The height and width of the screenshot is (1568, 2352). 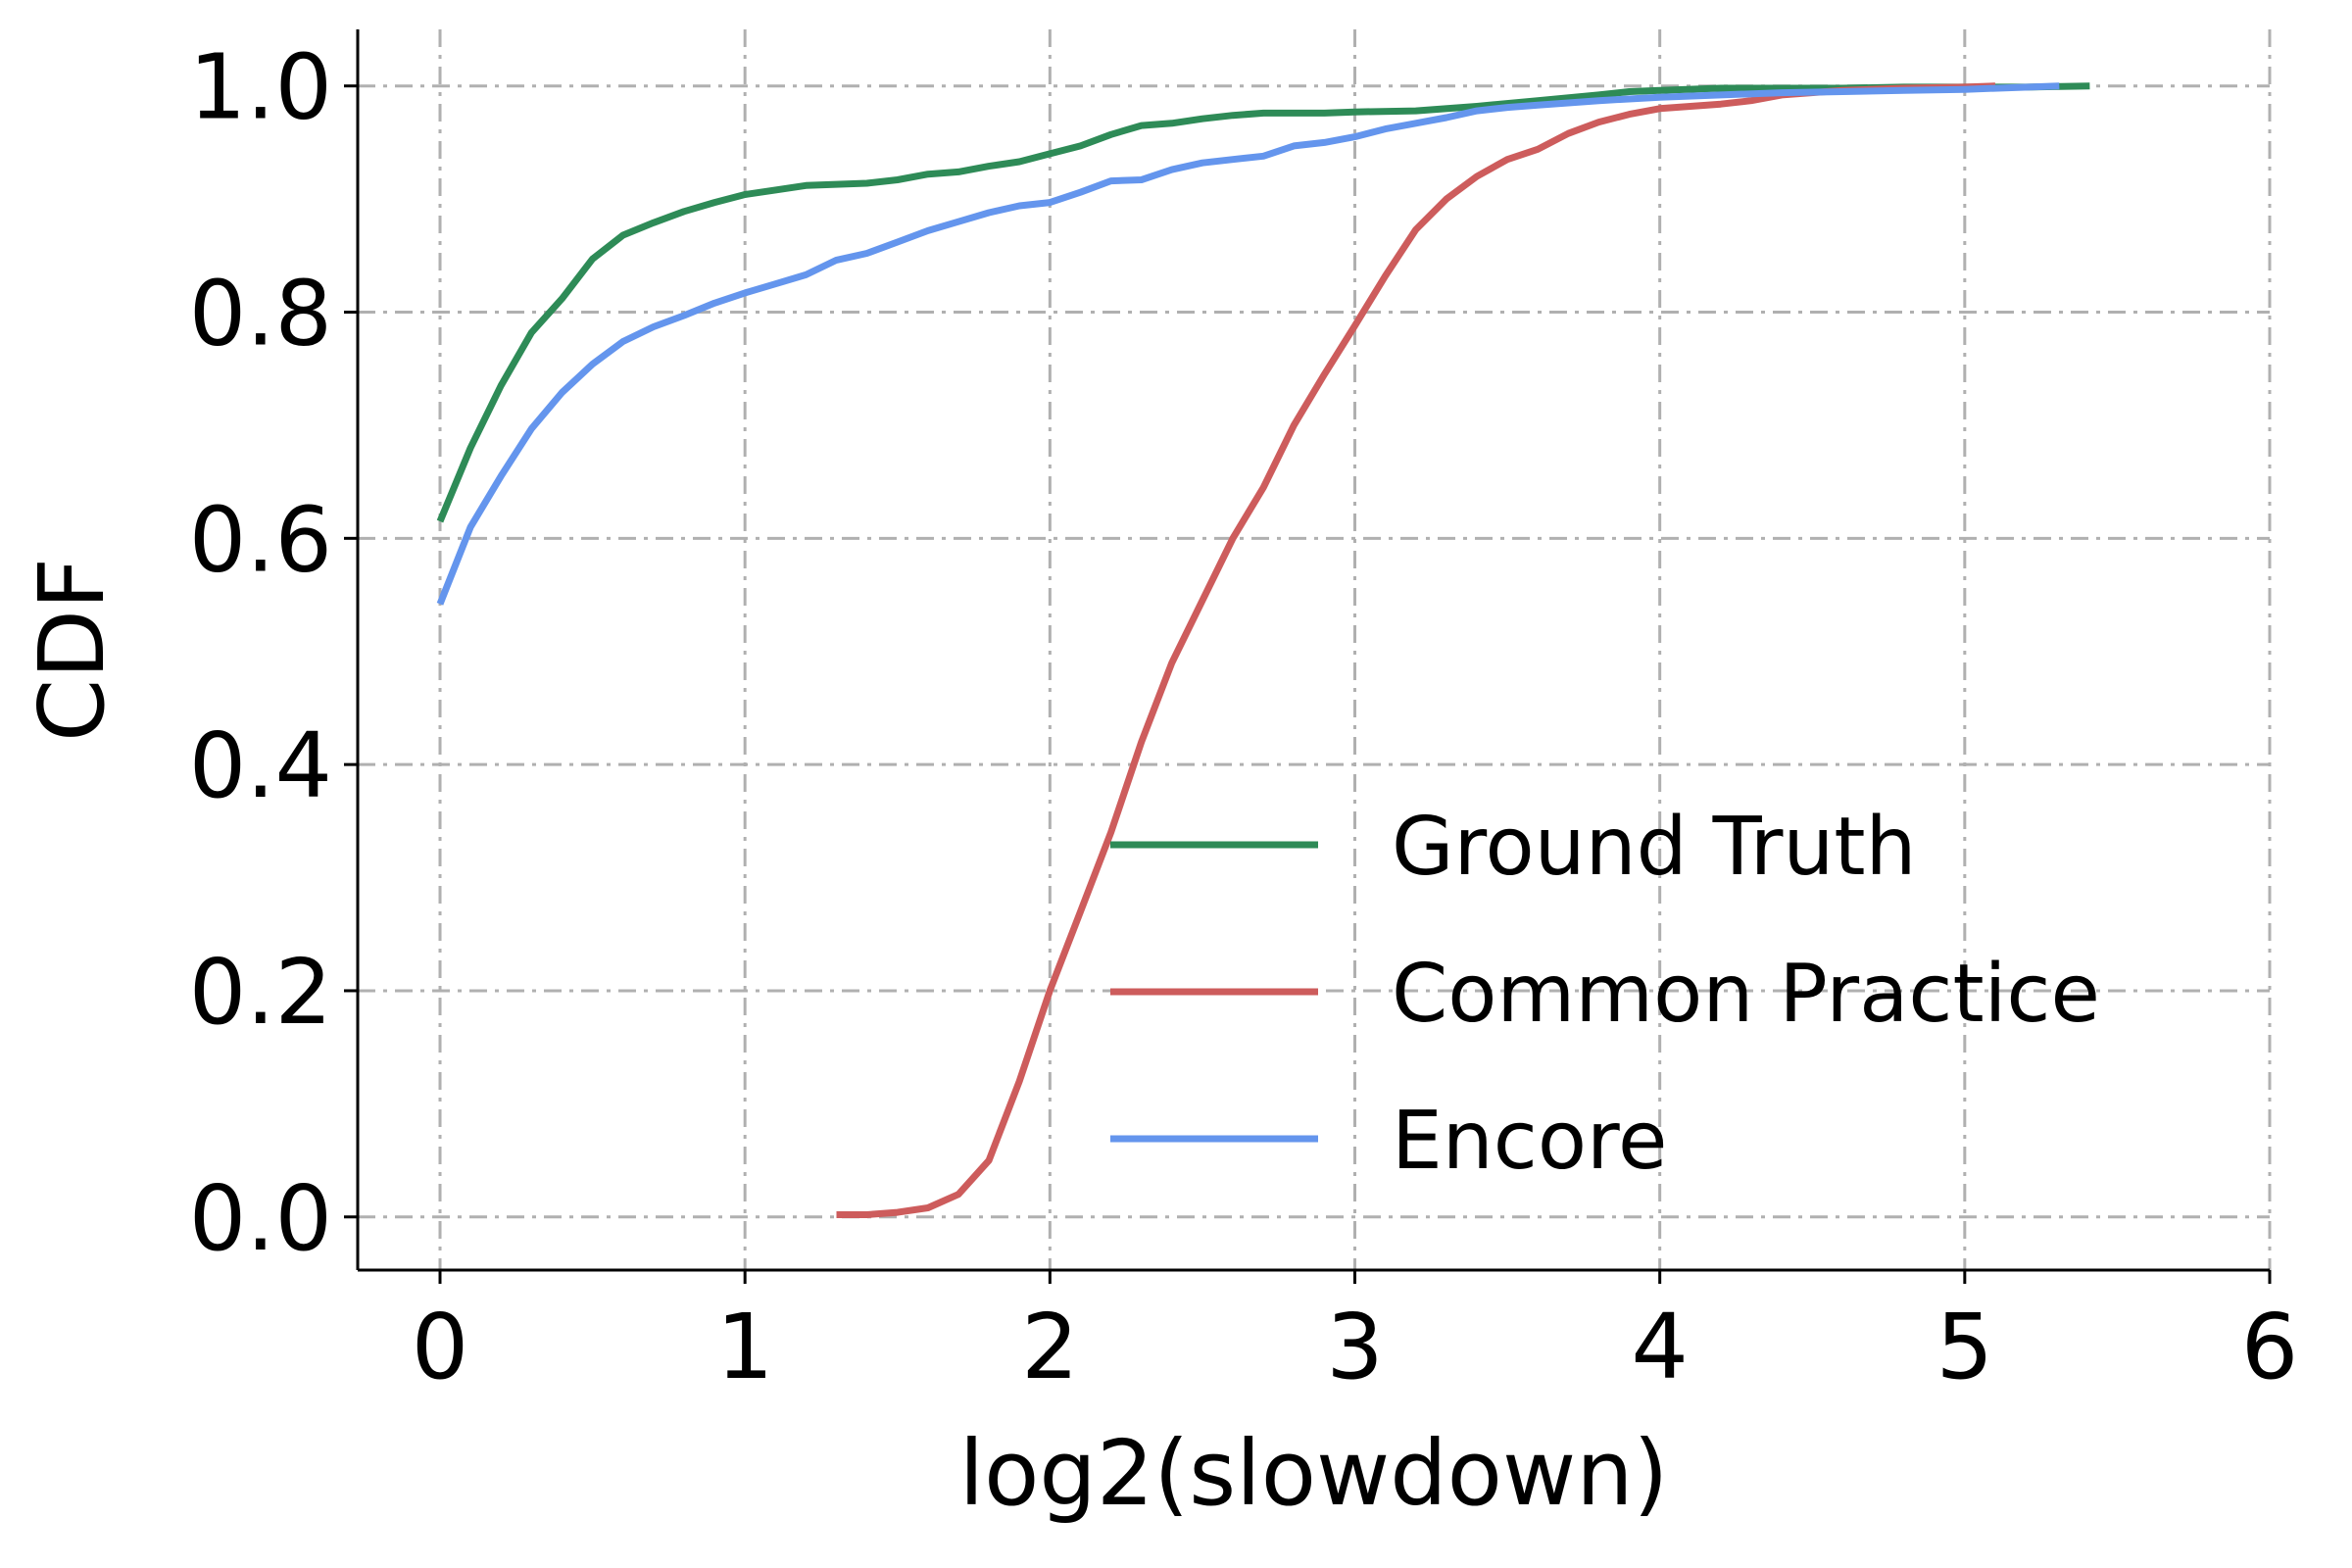 I want to click on x-axis-title: log2(slowdown), so click(x=1314, y=1473).